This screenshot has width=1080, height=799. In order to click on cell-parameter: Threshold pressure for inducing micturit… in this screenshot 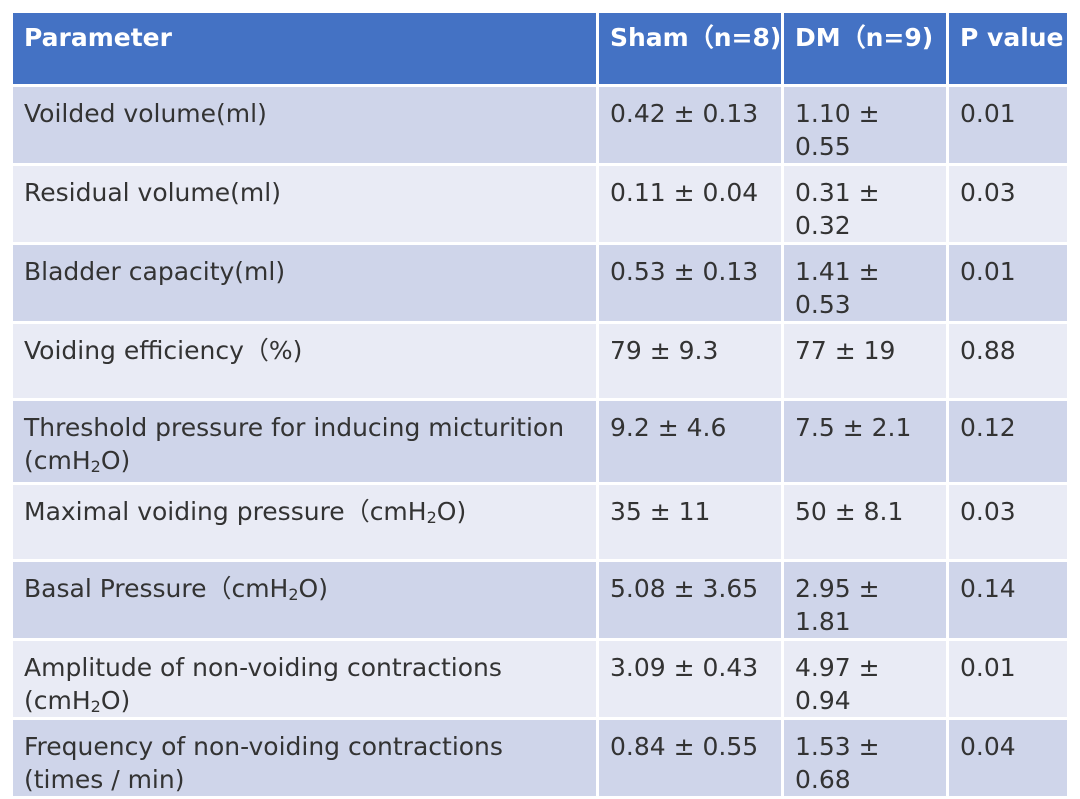, I will do `click(304, 441)`.